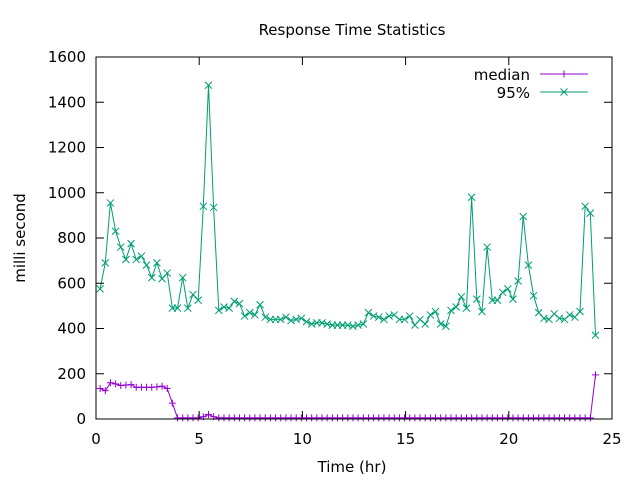  Describe the element at coordinates (71, 329) in the screenshot. I see `y-tick-label: 400` at that location.